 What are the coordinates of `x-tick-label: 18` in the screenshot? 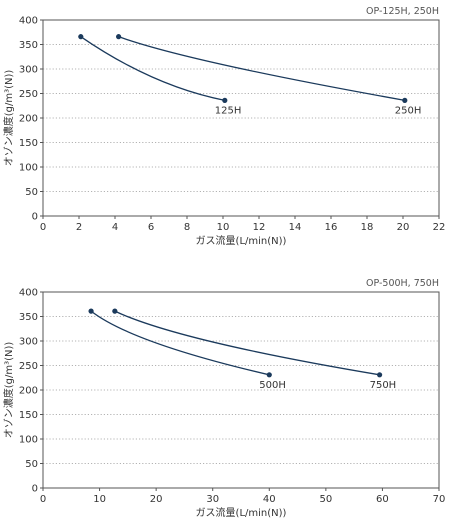 It's located at (367, 227).